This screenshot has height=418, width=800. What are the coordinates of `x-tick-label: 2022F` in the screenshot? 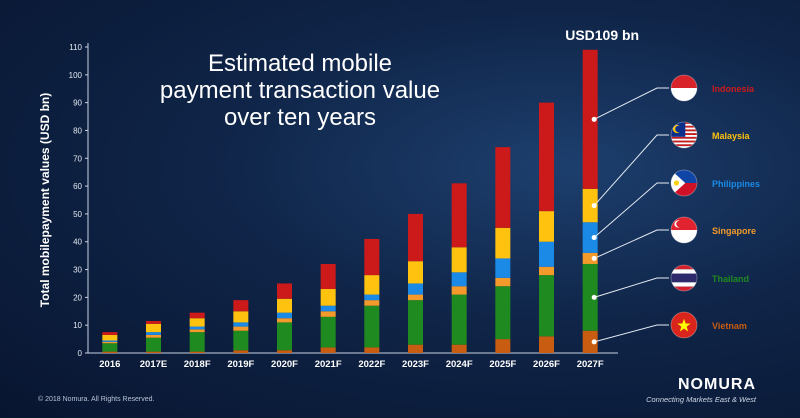 It's located at (371, 364).